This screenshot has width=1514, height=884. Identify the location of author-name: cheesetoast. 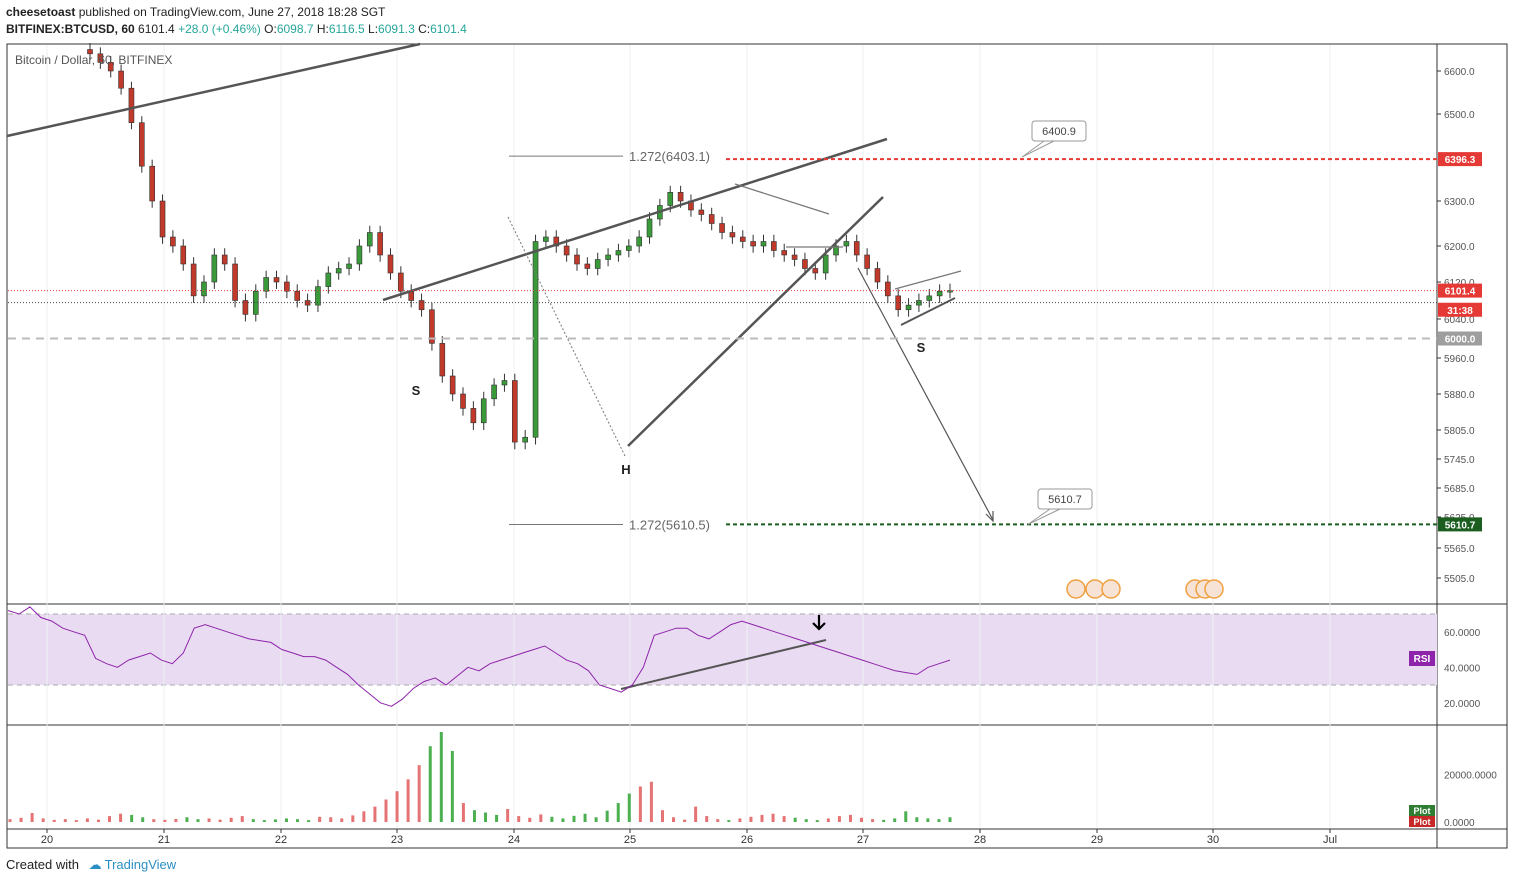
(41, 12).